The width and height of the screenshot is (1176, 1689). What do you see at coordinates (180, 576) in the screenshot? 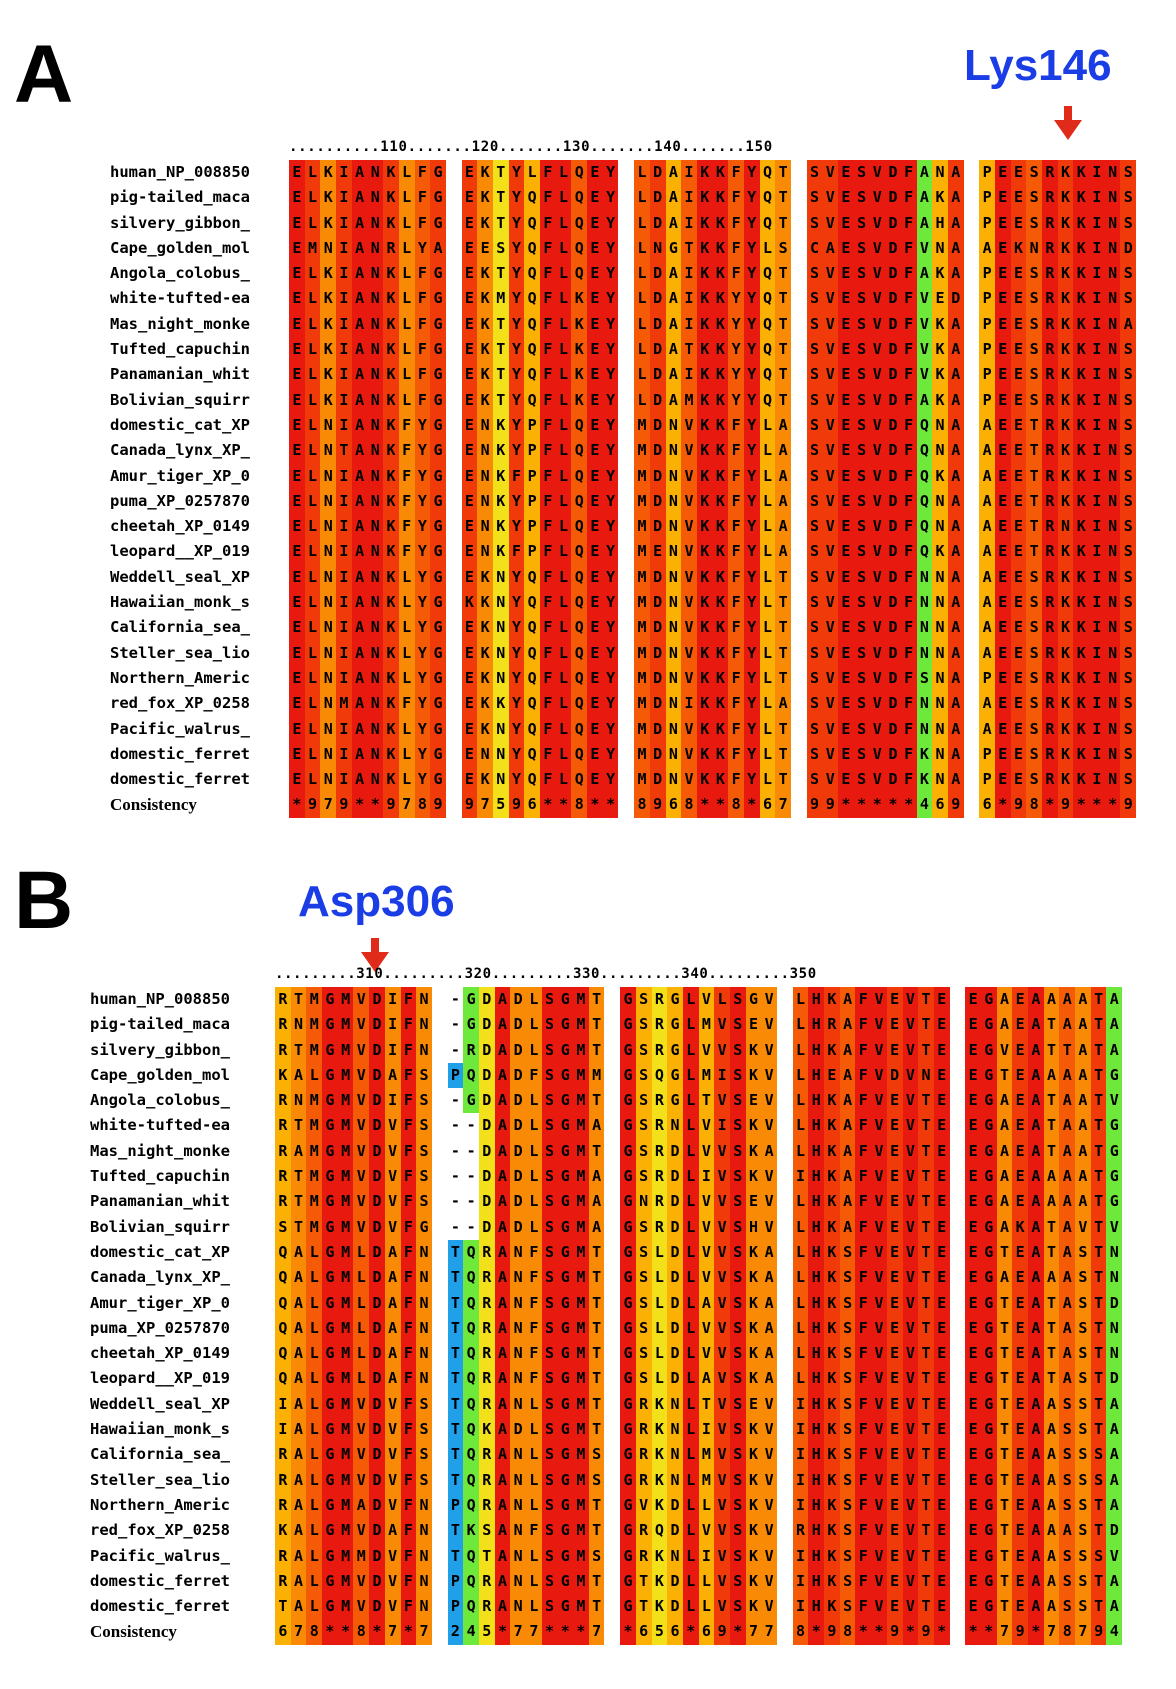
I see `sequence-name: Weddell_seal_XP` at bounding box center [180, 576].